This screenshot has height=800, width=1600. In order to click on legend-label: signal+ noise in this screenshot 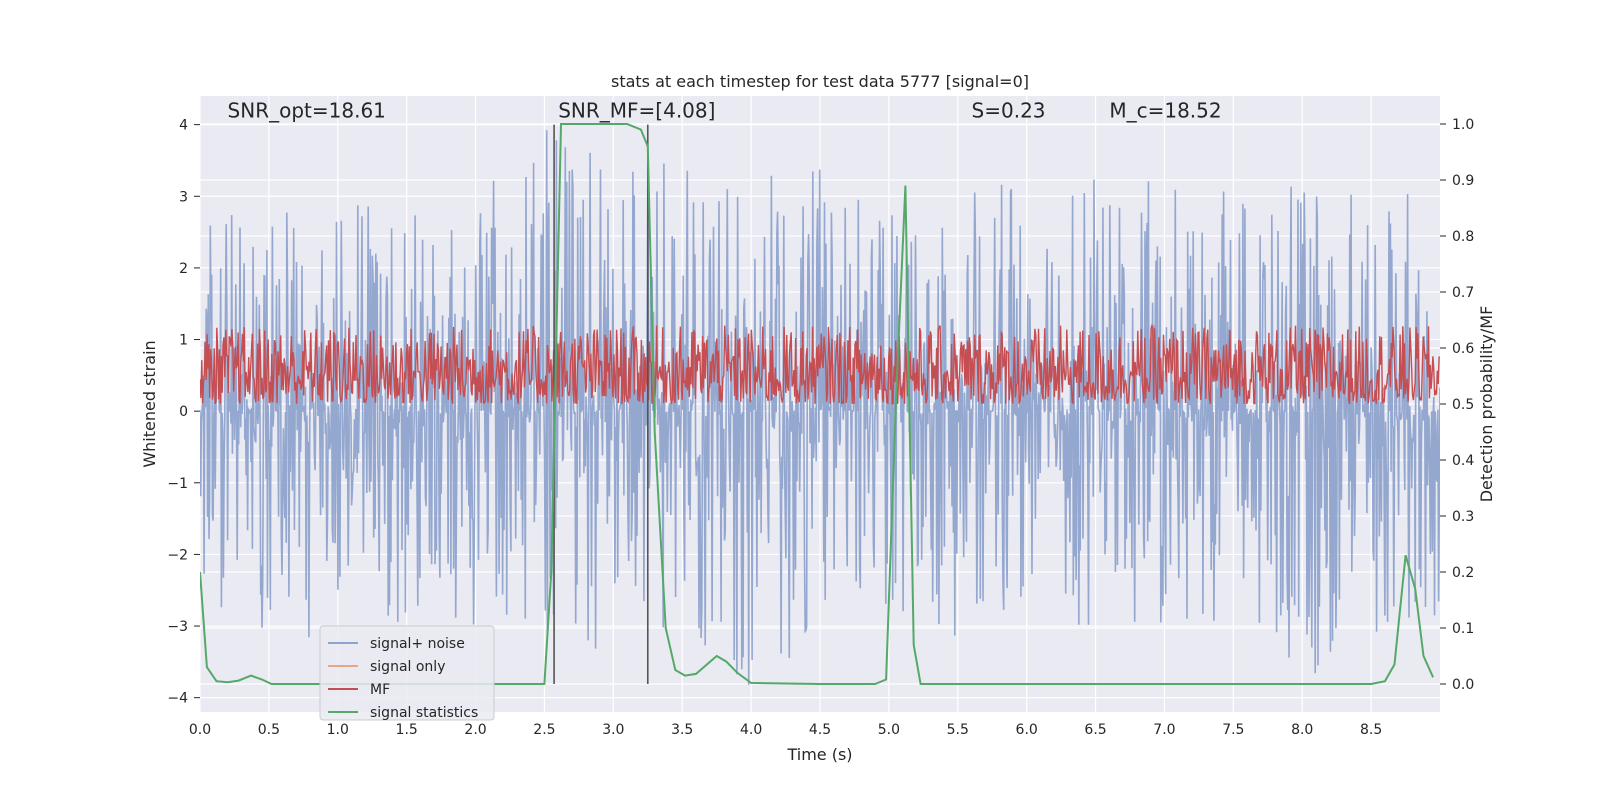, I will do `click(417, 644)`.